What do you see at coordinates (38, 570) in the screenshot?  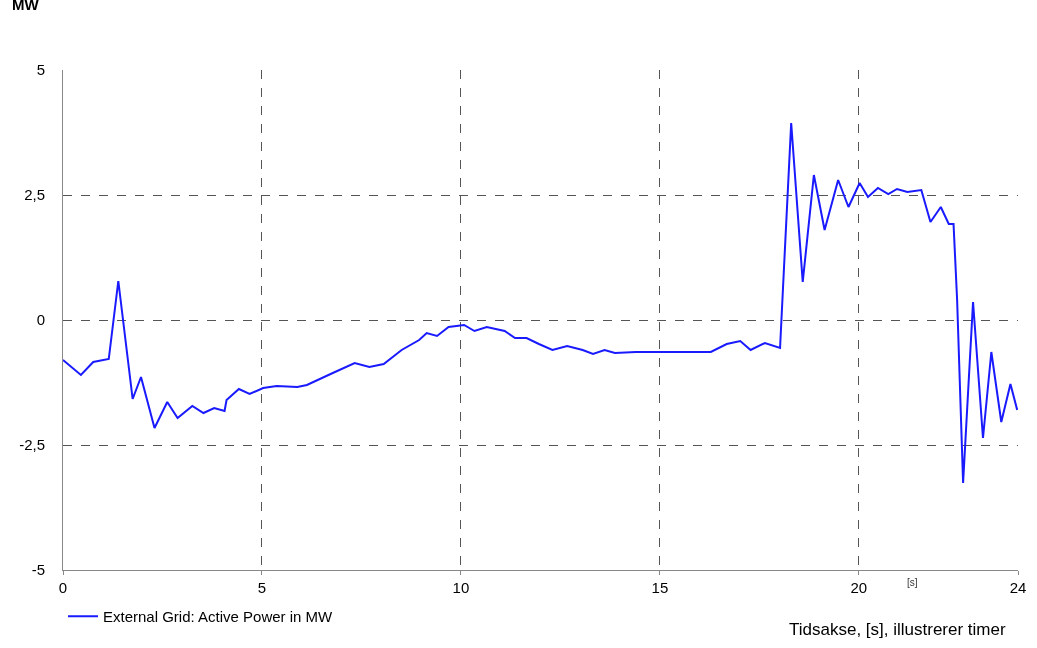 I see `y-tick-label: -5` at bounding box center [38, 570].